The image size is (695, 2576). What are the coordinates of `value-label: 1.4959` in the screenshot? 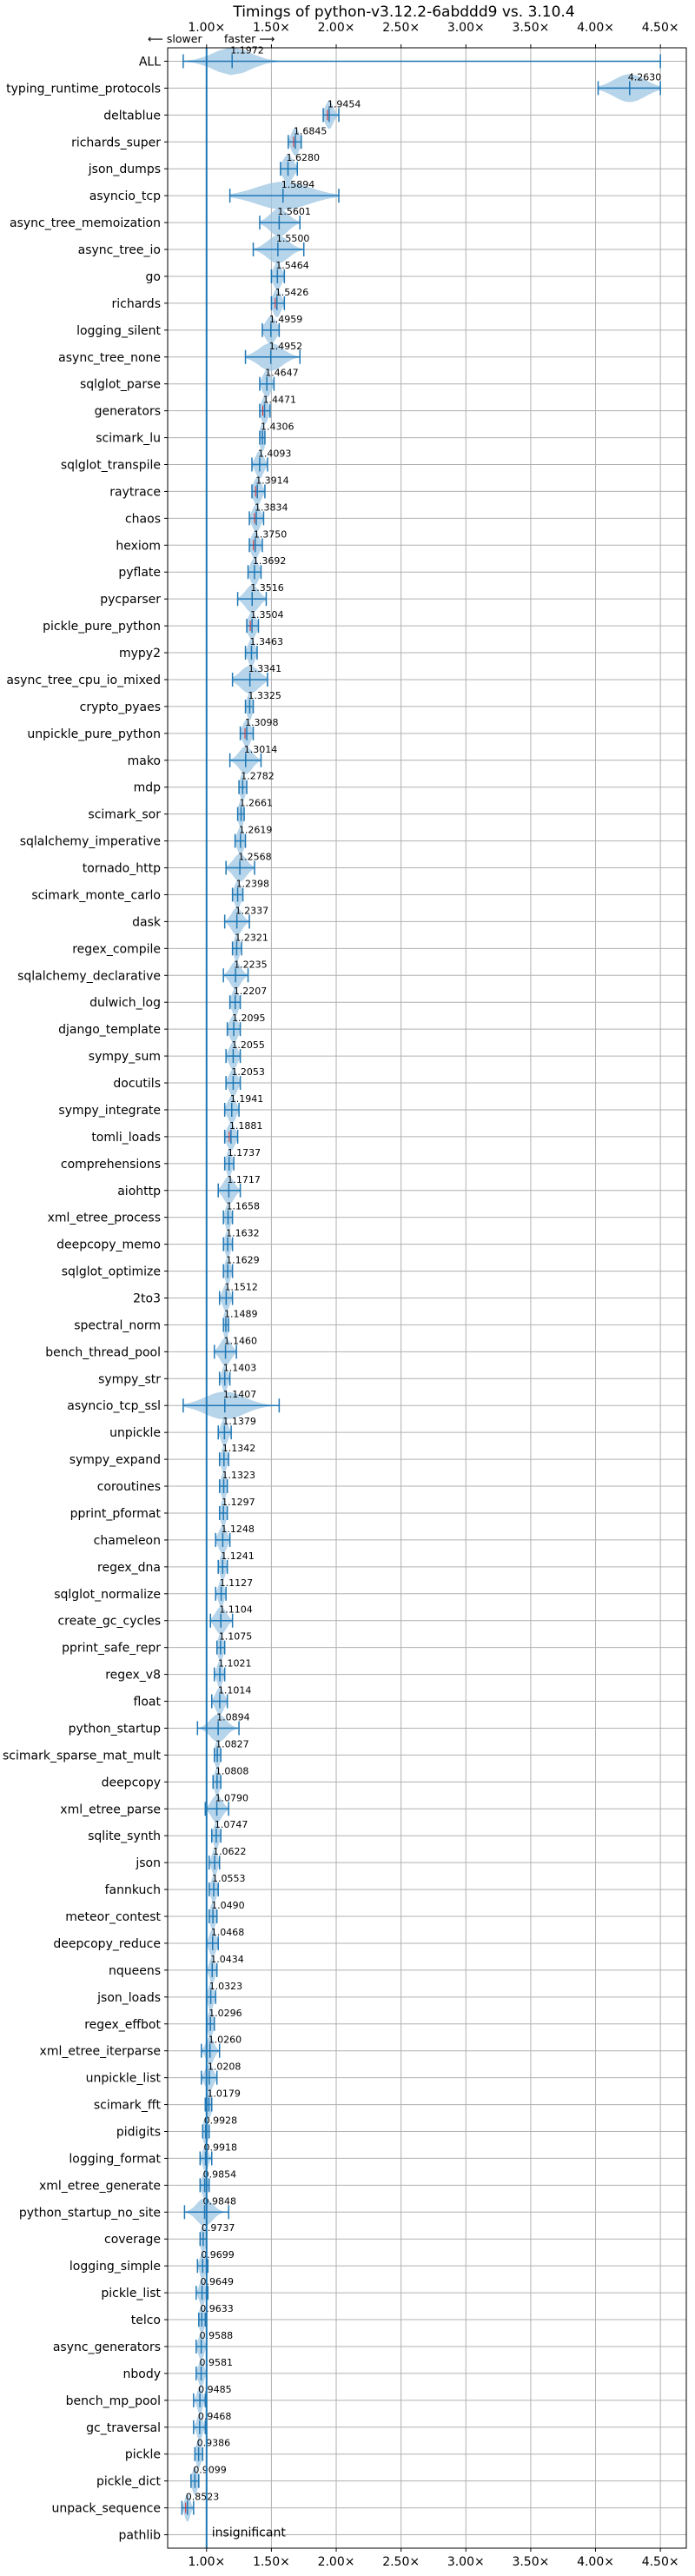 It's located at (286, 319).